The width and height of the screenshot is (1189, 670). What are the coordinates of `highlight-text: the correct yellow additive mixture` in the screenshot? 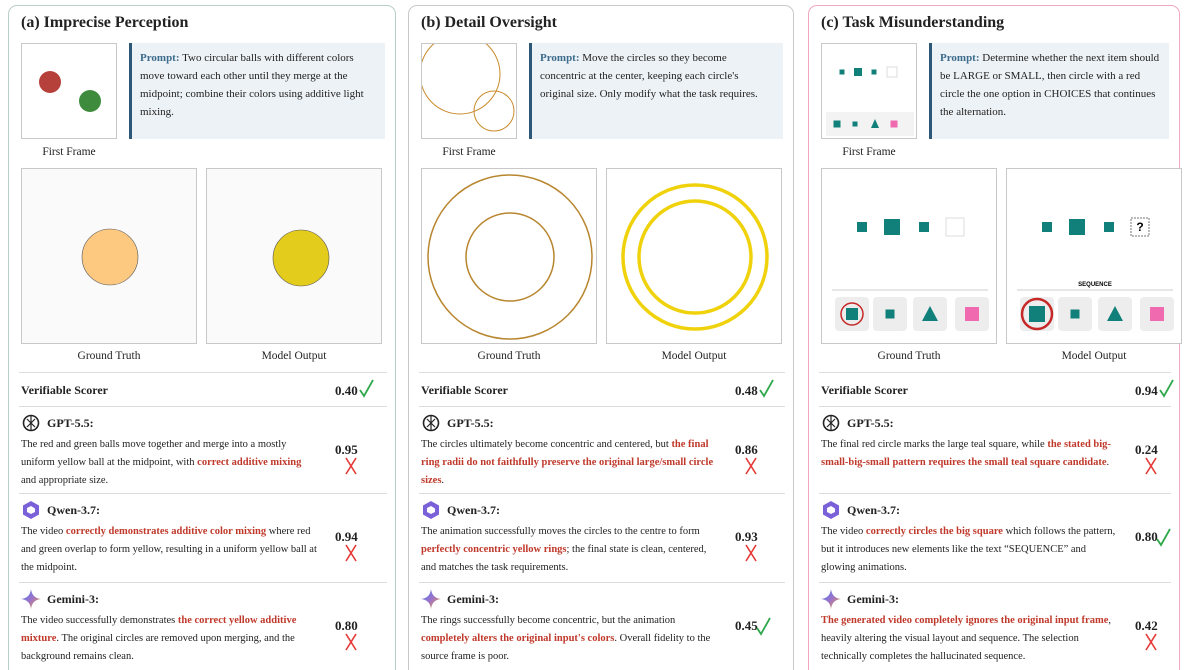 It's located at (159, 629).